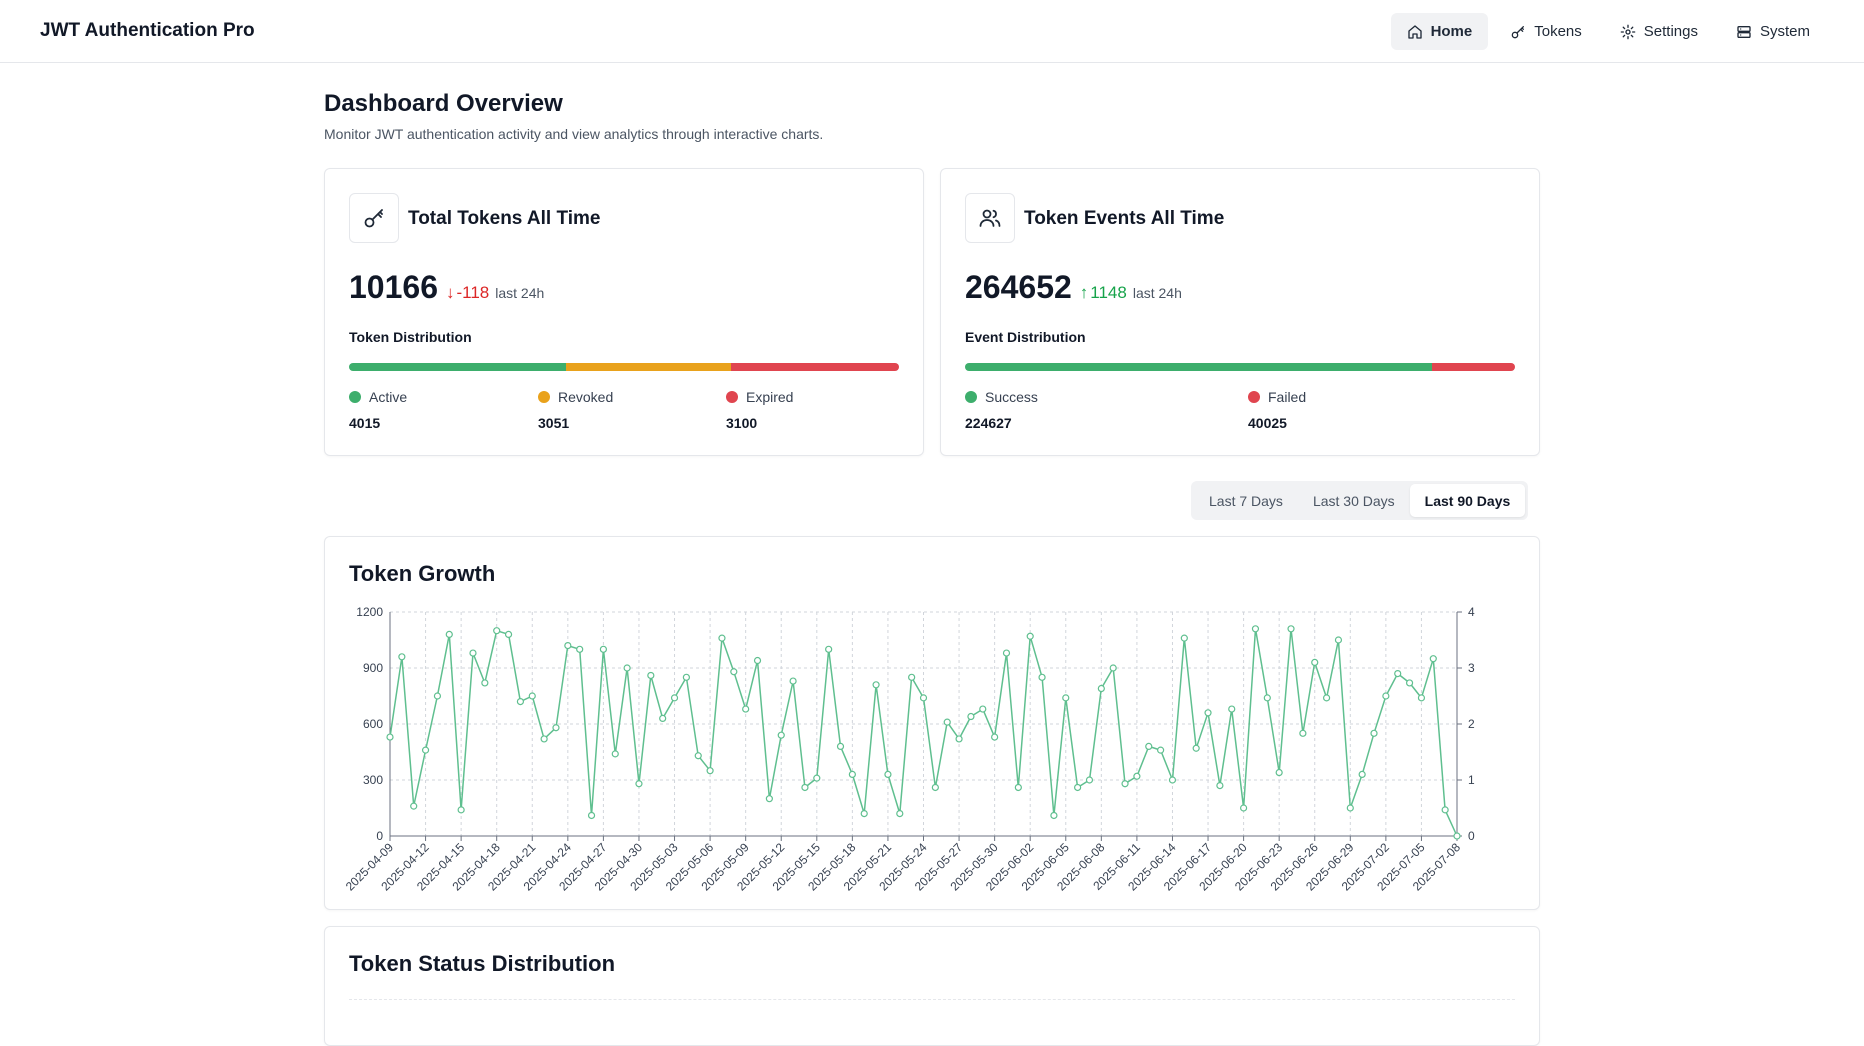 The height and width of the screenshot is (1046, 1864). I want to click on date-range-selector: Last 7 Days Last 30 Days Last 90 Days, so click(1360, 500).